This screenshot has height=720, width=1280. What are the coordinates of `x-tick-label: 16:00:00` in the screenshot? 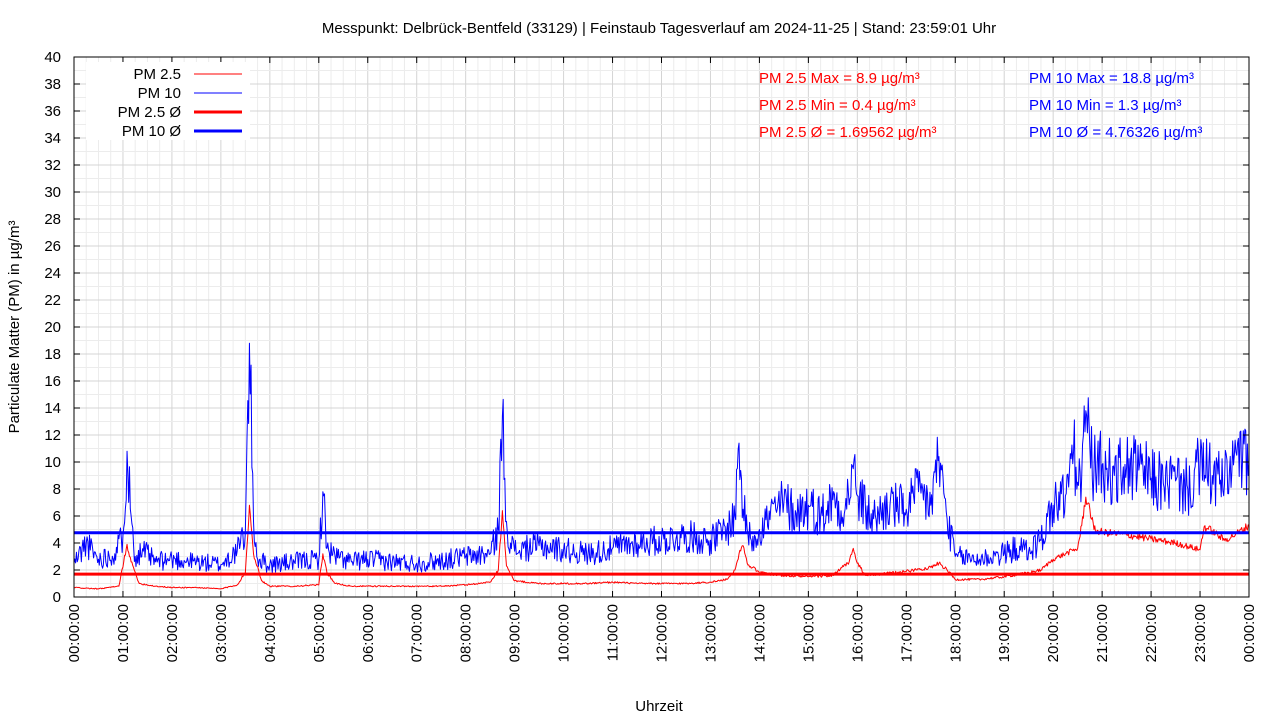 It's located at (857, 633).